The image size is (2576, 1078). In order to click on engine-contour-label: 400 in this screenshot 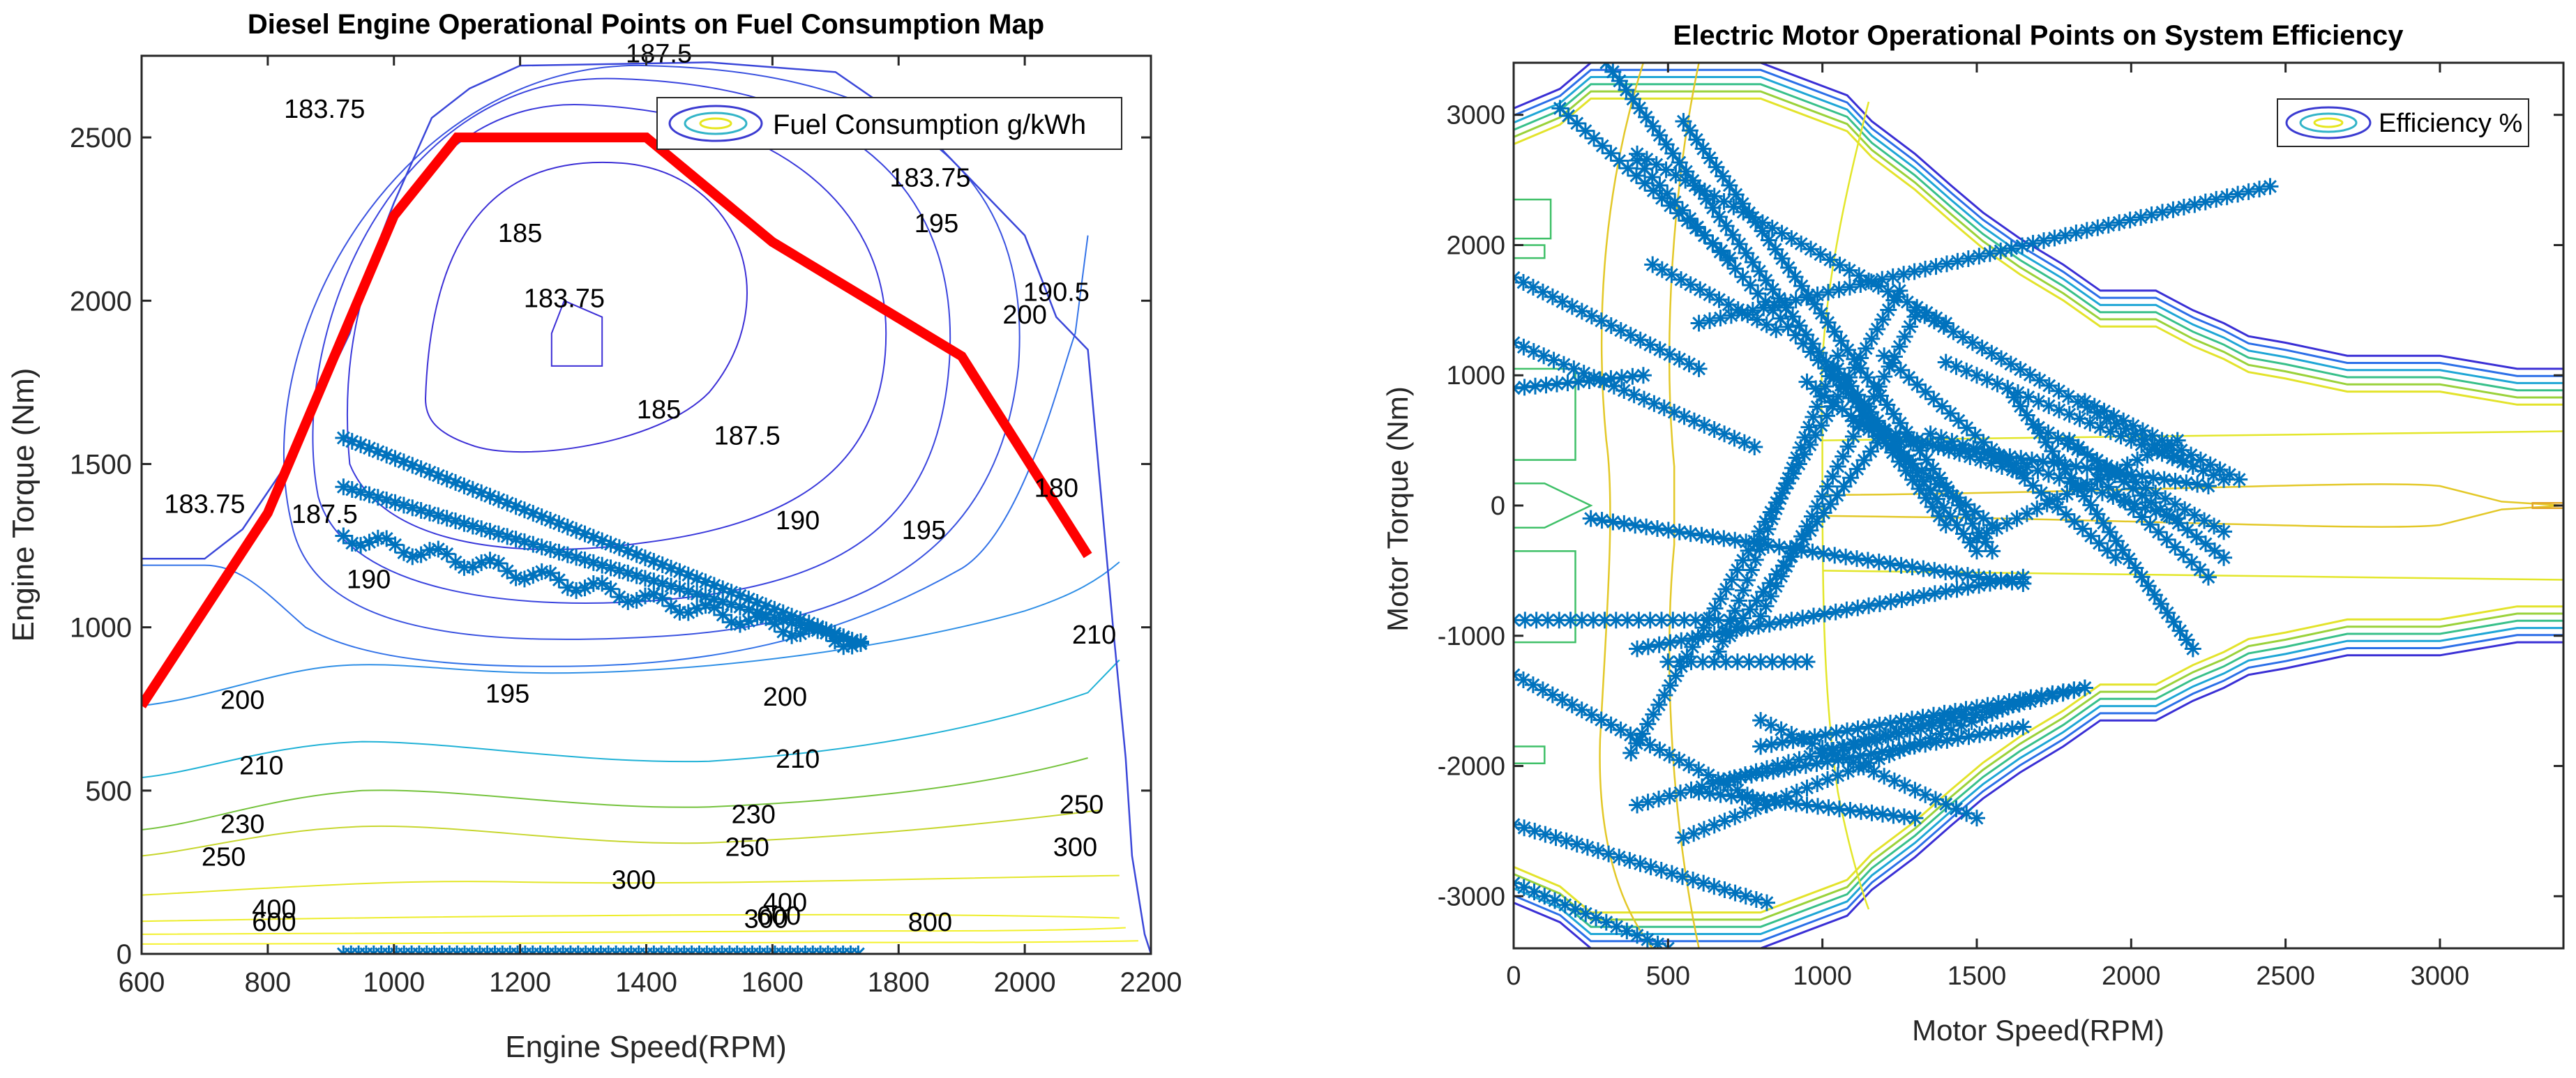, I will do `click(785, 903)`.